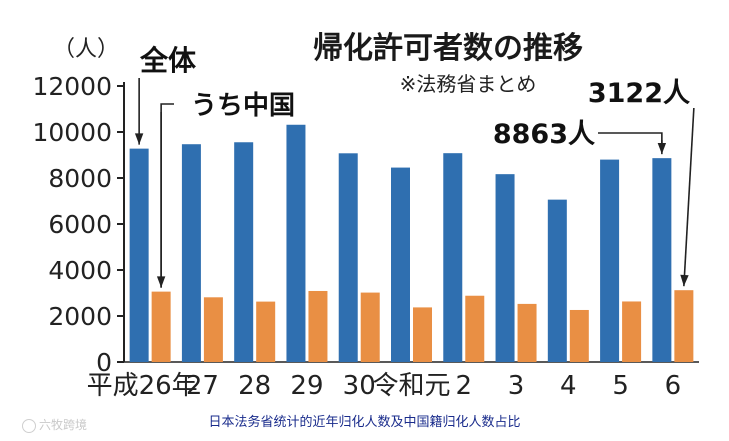 The width and height of the screenshot is (729, 441). I want to click on x-tick-label: 27, so click(202, 386).